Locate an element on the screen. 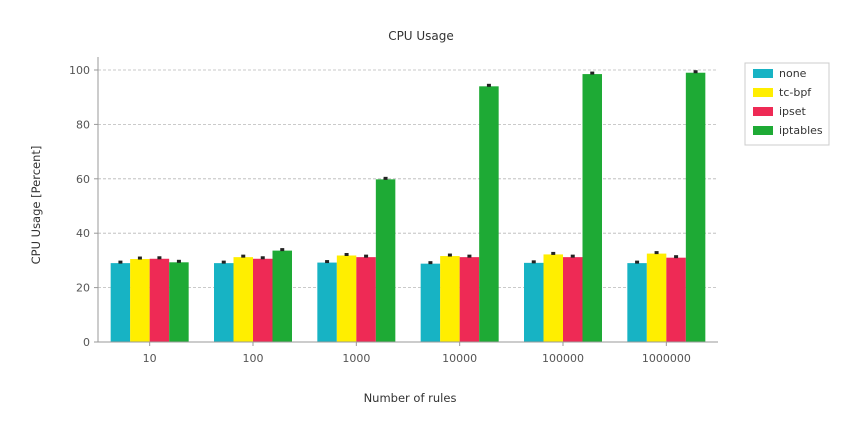 The width and height of the screenshot is (867, 424). legend-label-tc-bpf: tc-bpf is located at coordinates (795, 92).